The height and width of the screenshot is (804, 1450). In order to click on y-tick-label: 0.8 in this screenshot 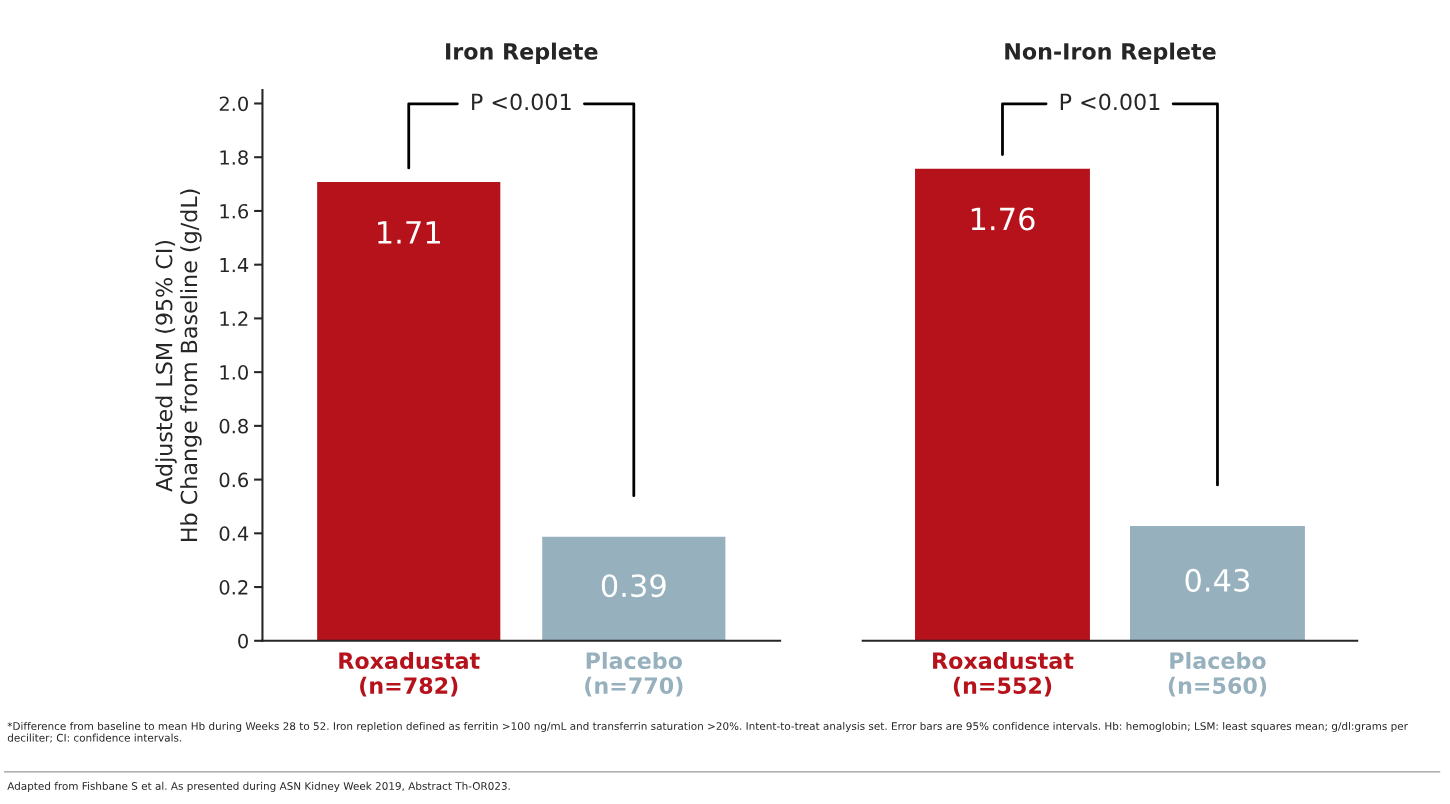, I will do `click(233, 426)`.